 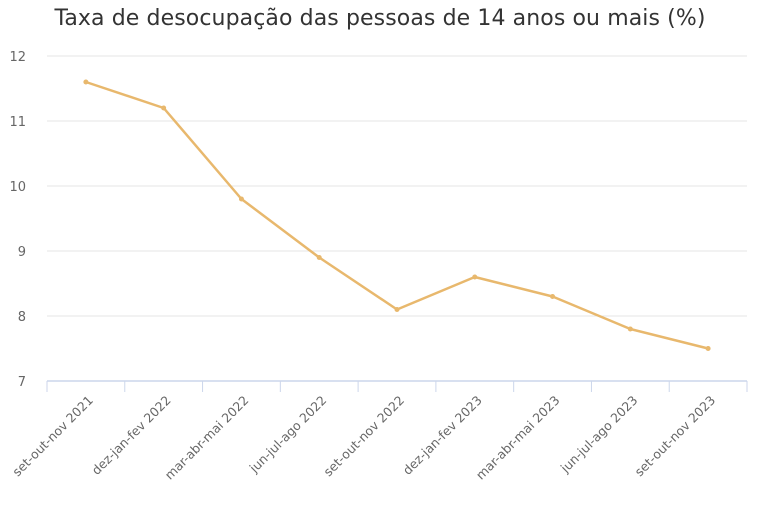 I want to click on x-tick-label: set-out-nov 2023, so click(x=675, y=436).